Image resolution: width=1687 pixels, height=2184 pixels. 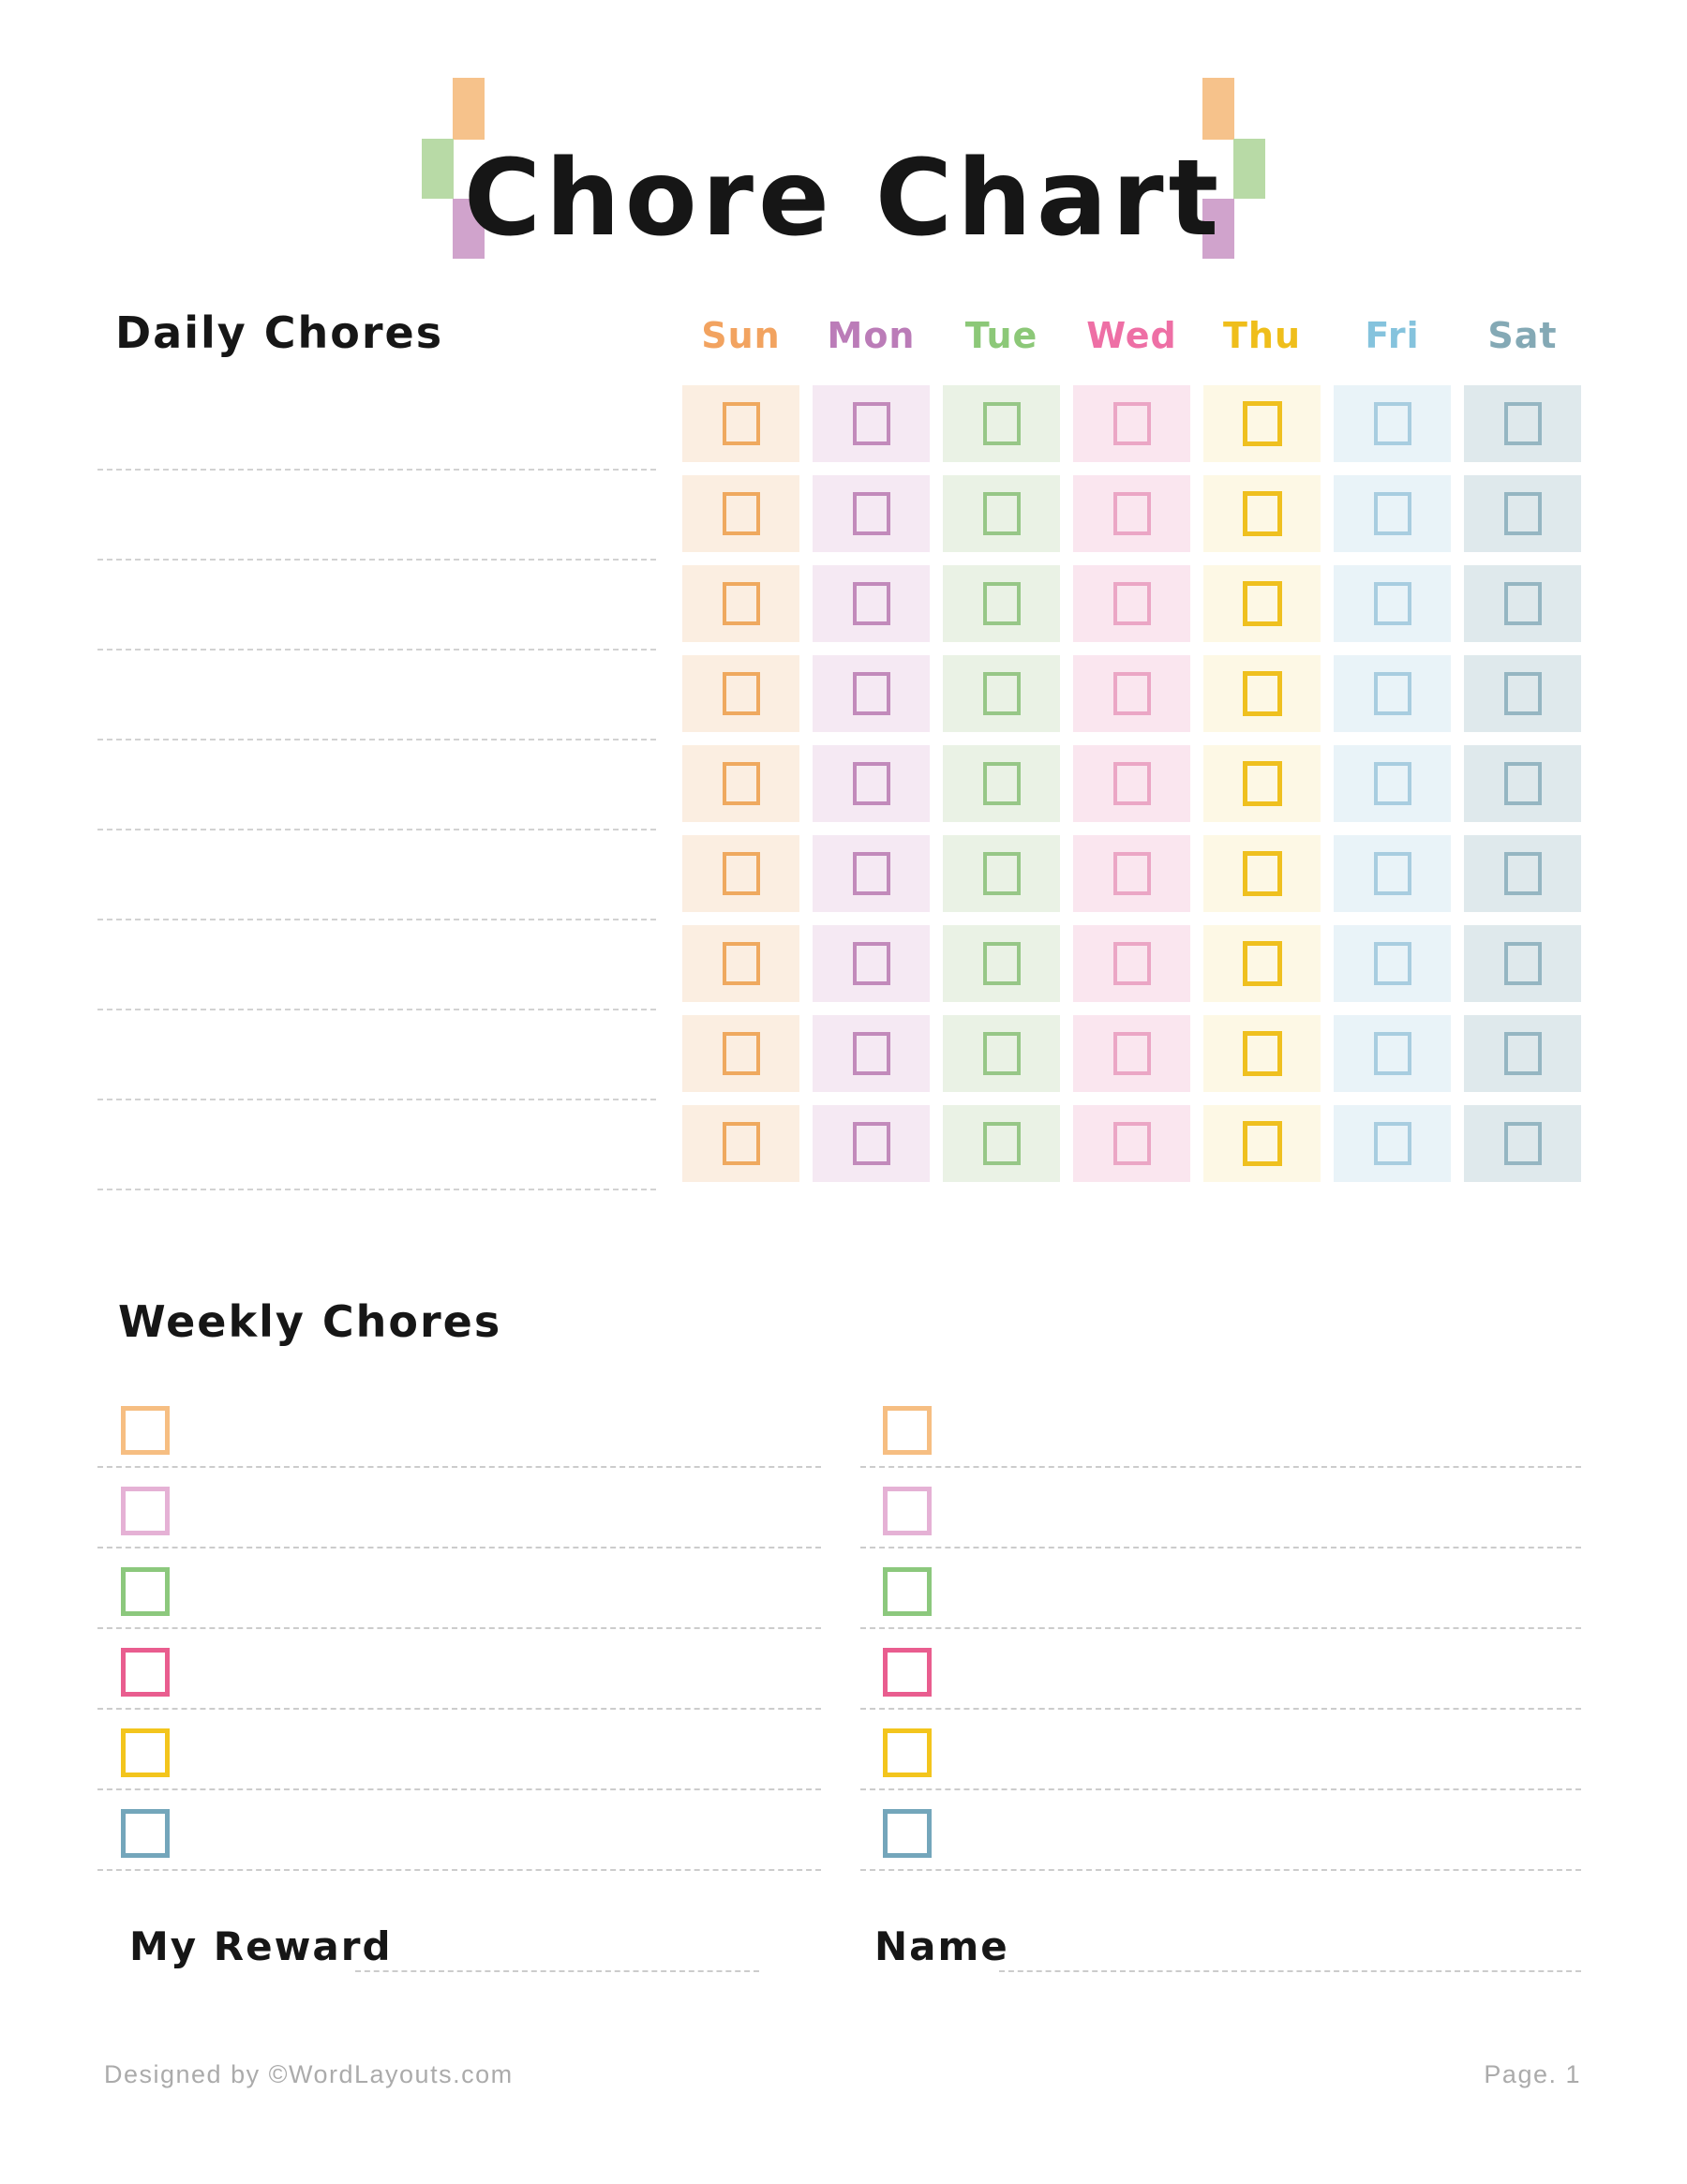 What do you see at coordinates (871, 1143) in the screenshot?
I see `daily-checkbox-mon-row9` at bounding box center [871, 1143].